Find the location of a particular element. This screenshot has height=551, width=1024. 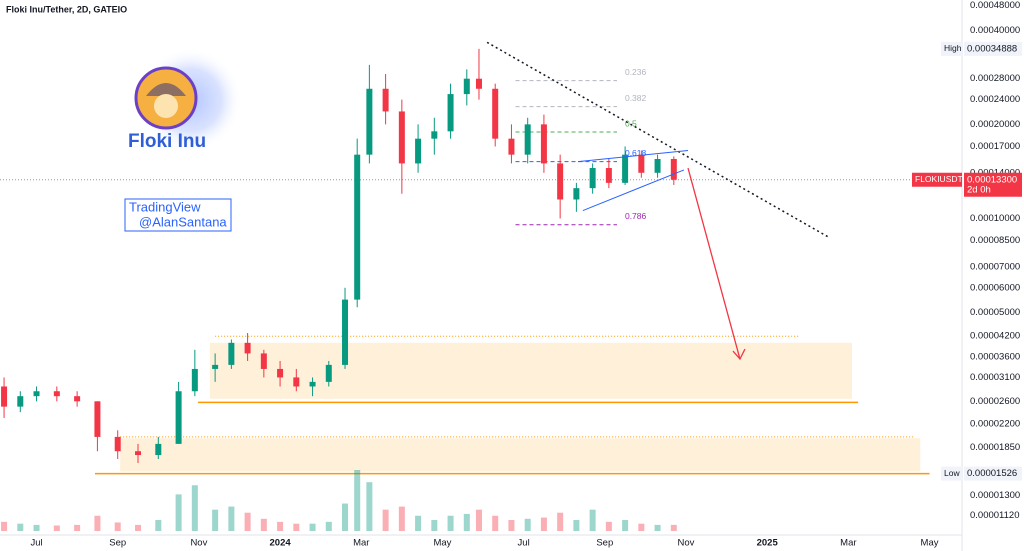

y-tick-label: 0.00007000 is located at coordinates (995, 266).